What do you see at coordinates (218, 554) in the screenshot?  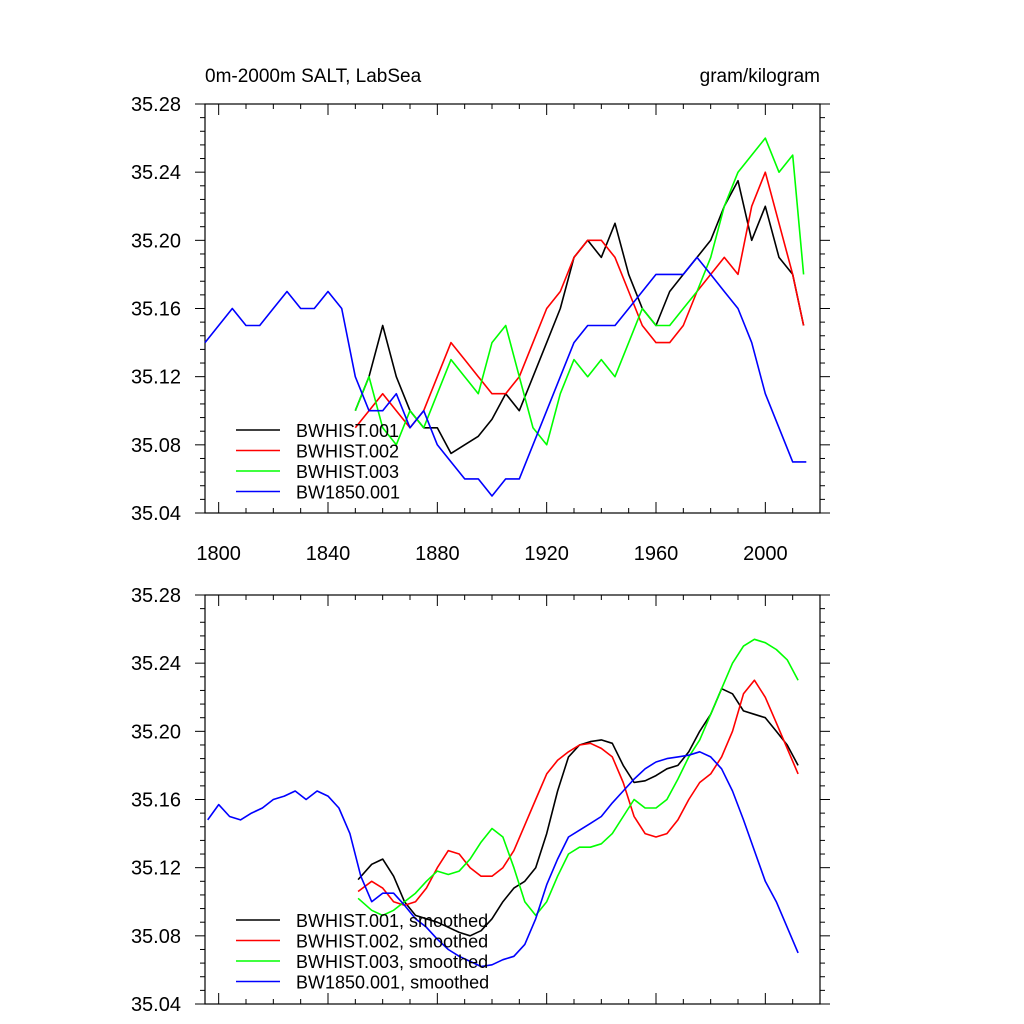 I see `top-x-tick-label: 1800` at bounding box center [218, 554].